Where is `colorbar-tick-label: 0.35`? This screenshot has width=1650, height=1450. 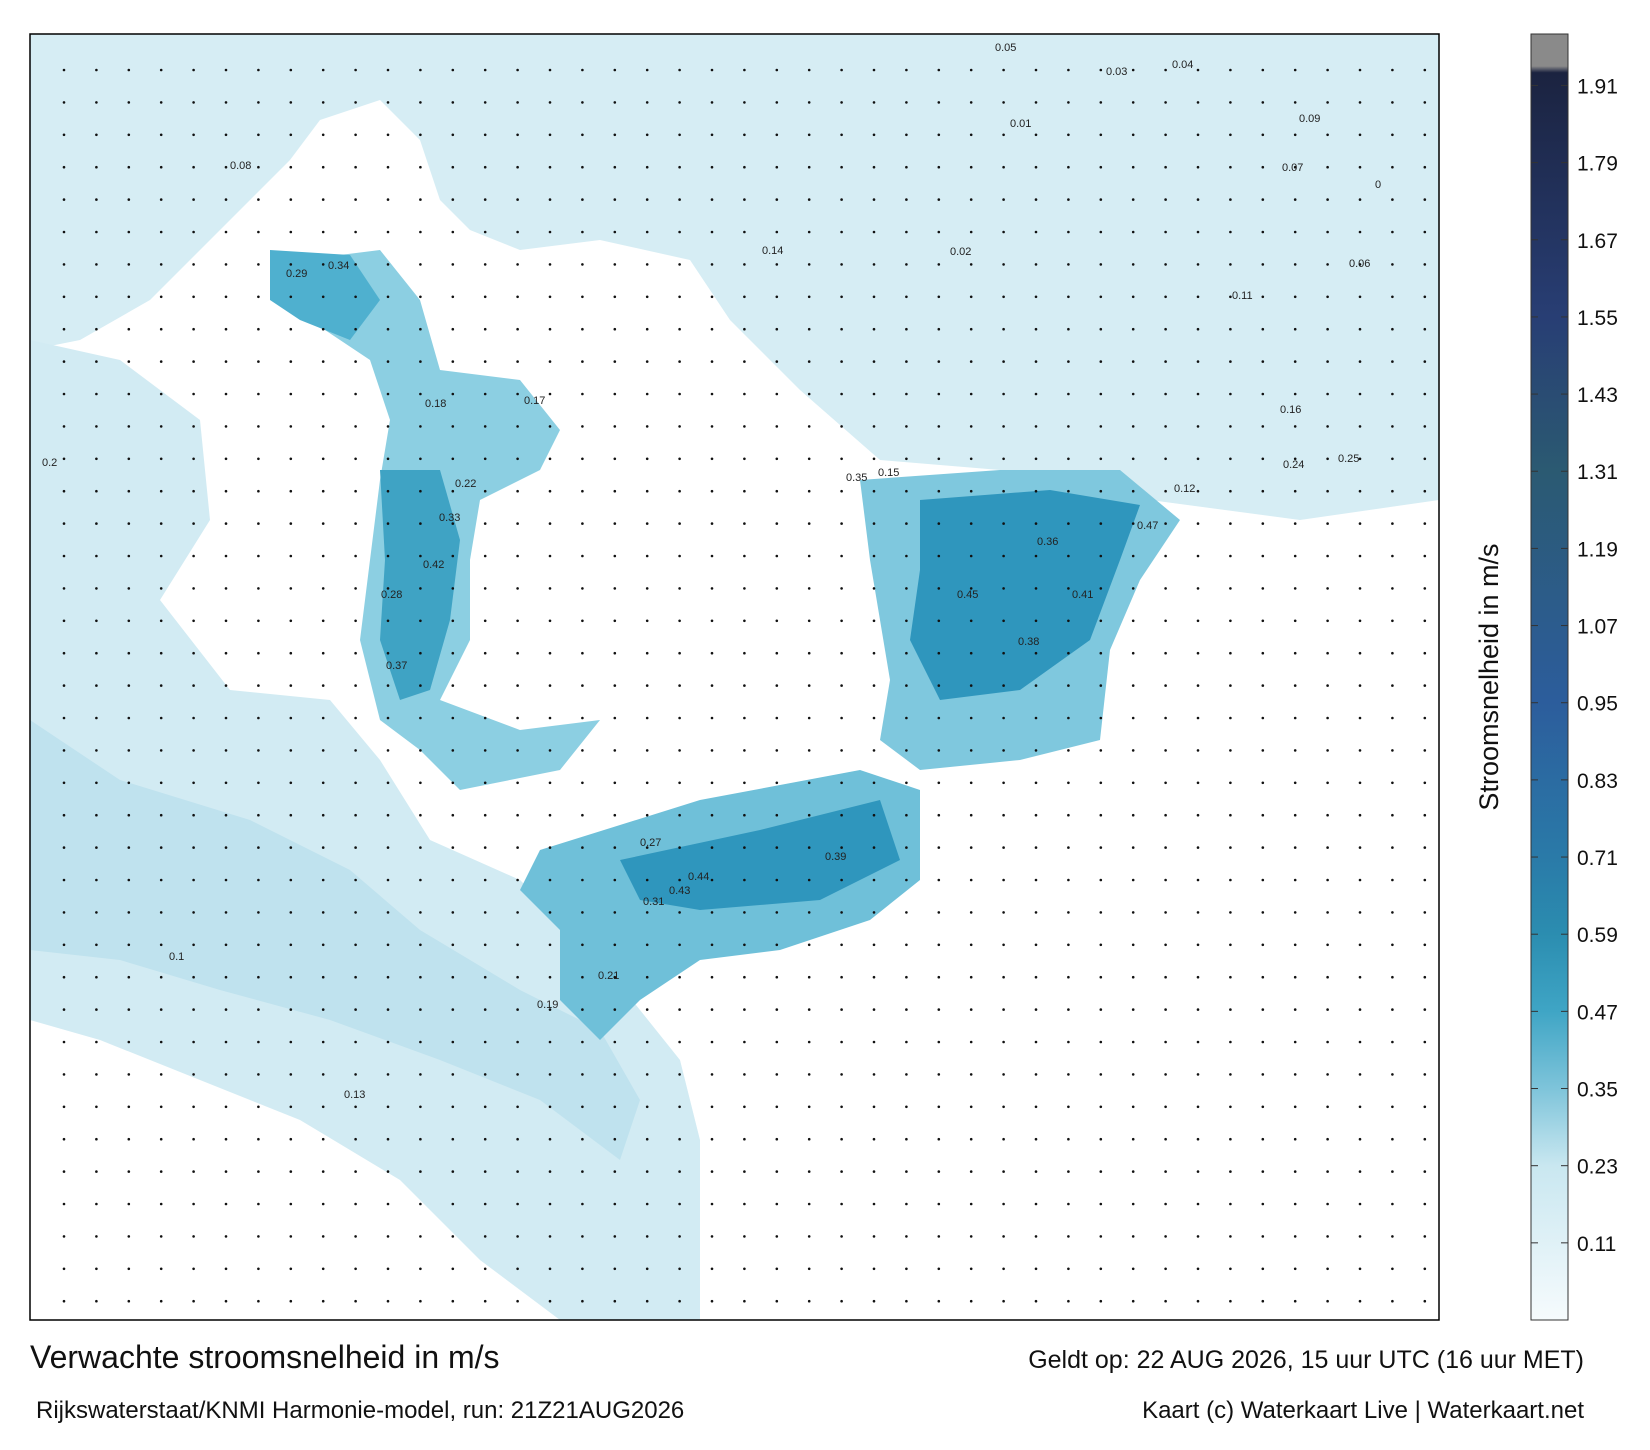
colorbar-tick-label: 0.35 is located at coordinates (1597, 1090).